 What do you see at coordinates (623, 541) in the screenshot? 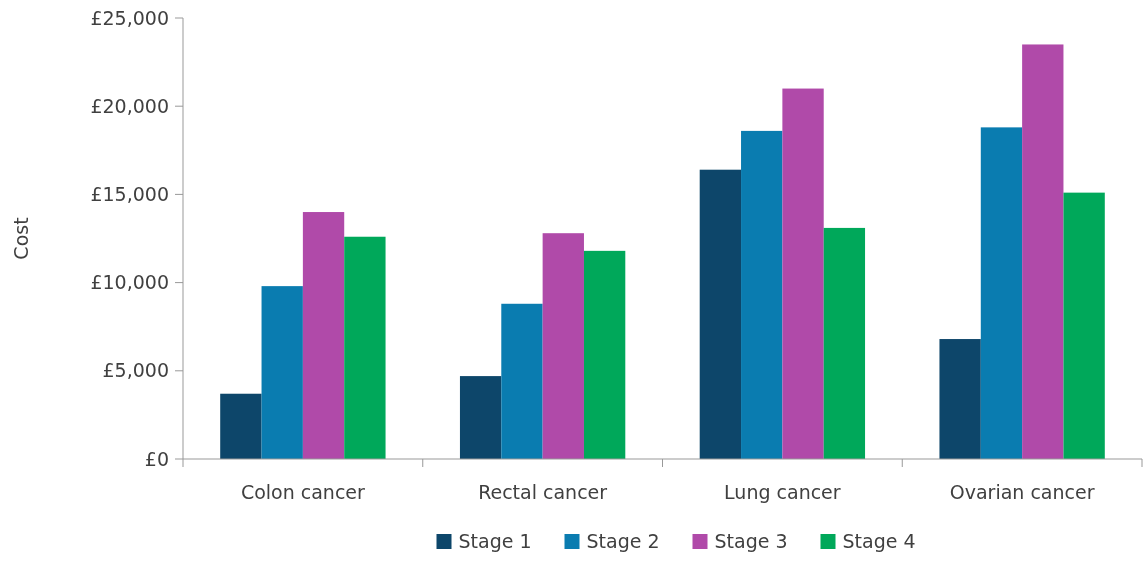
I see `legend-label: Stage 2` at bounding box center [623, 541].